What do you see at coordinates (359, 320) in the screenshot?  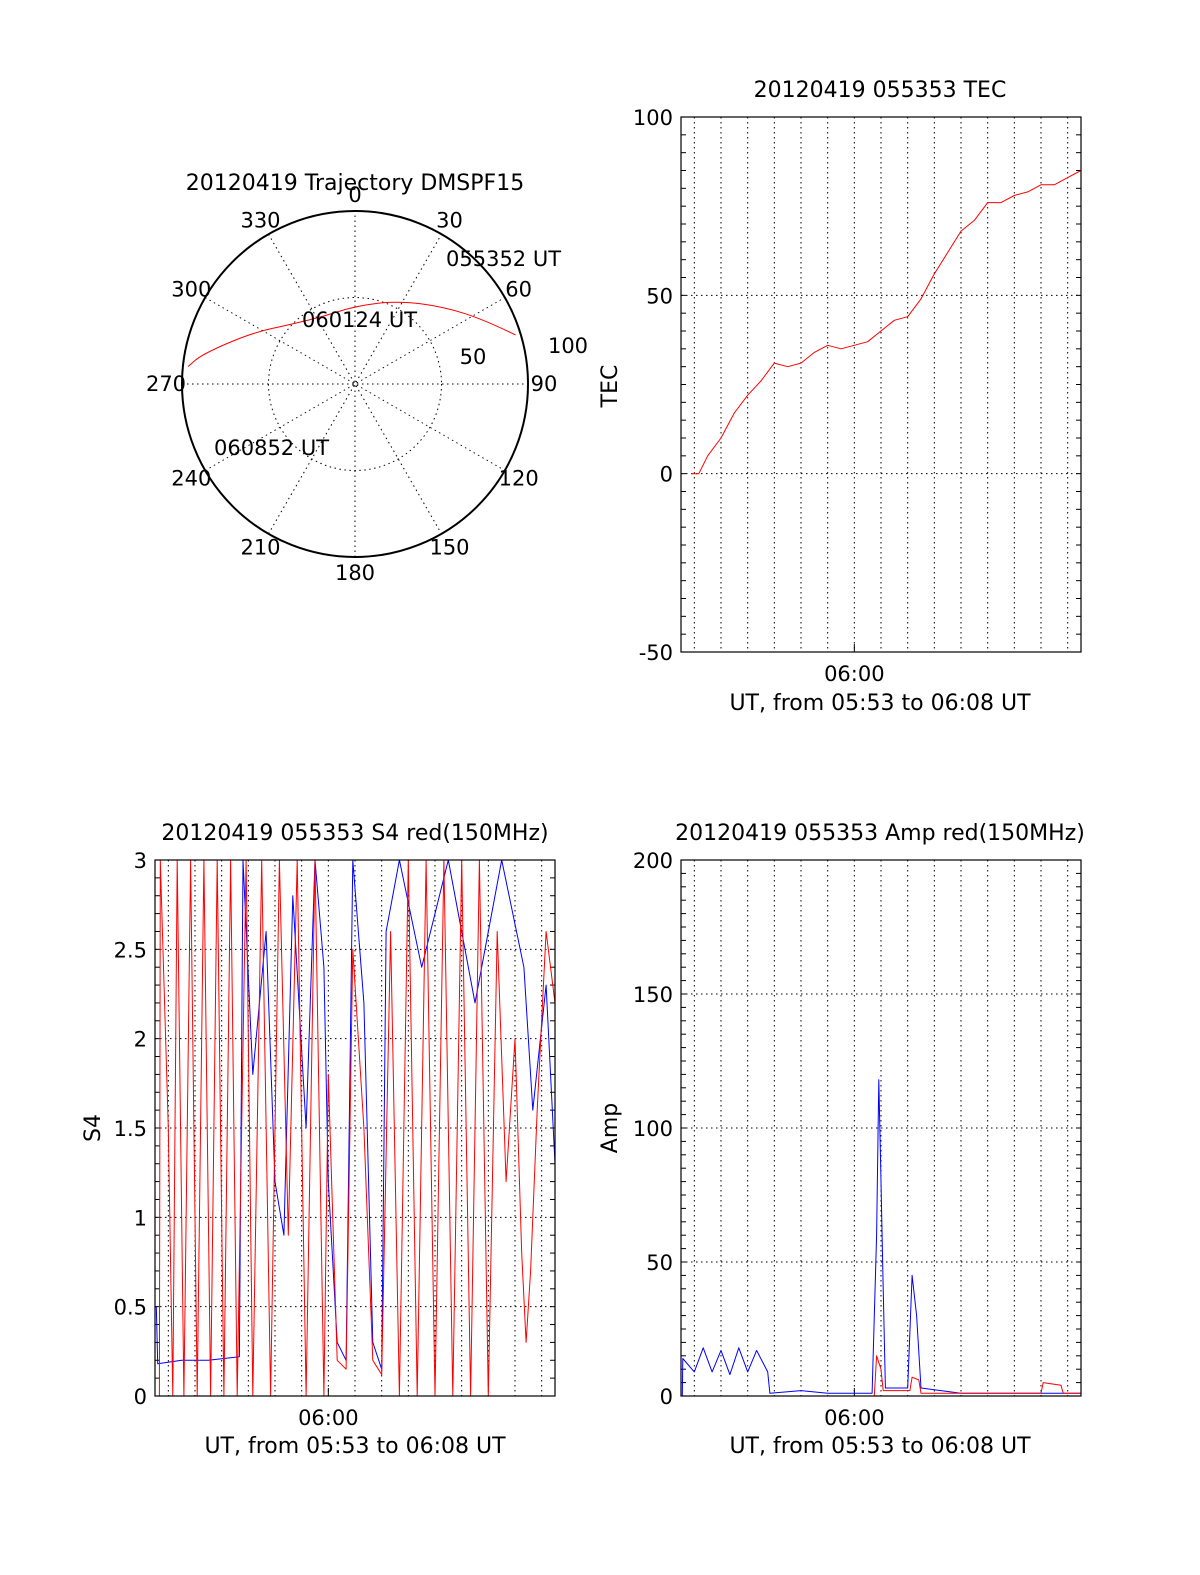 I see `trajectory-mid-label: 060124 UT` at bounding box center [359, 320].